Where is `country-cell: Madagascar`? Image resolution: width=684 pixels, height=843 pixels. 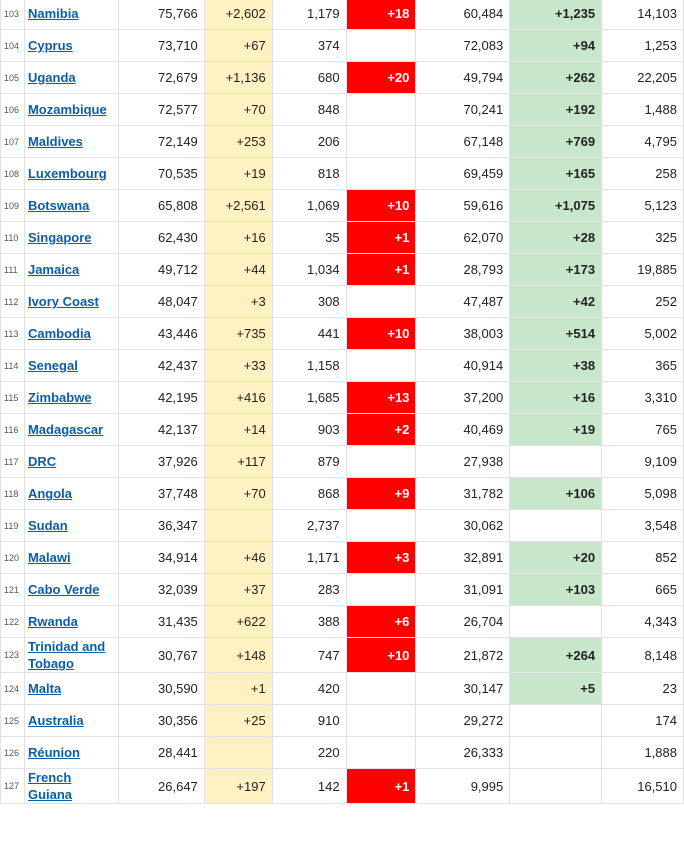 country-cell: Madagascar is located at coordinates (71, 429).